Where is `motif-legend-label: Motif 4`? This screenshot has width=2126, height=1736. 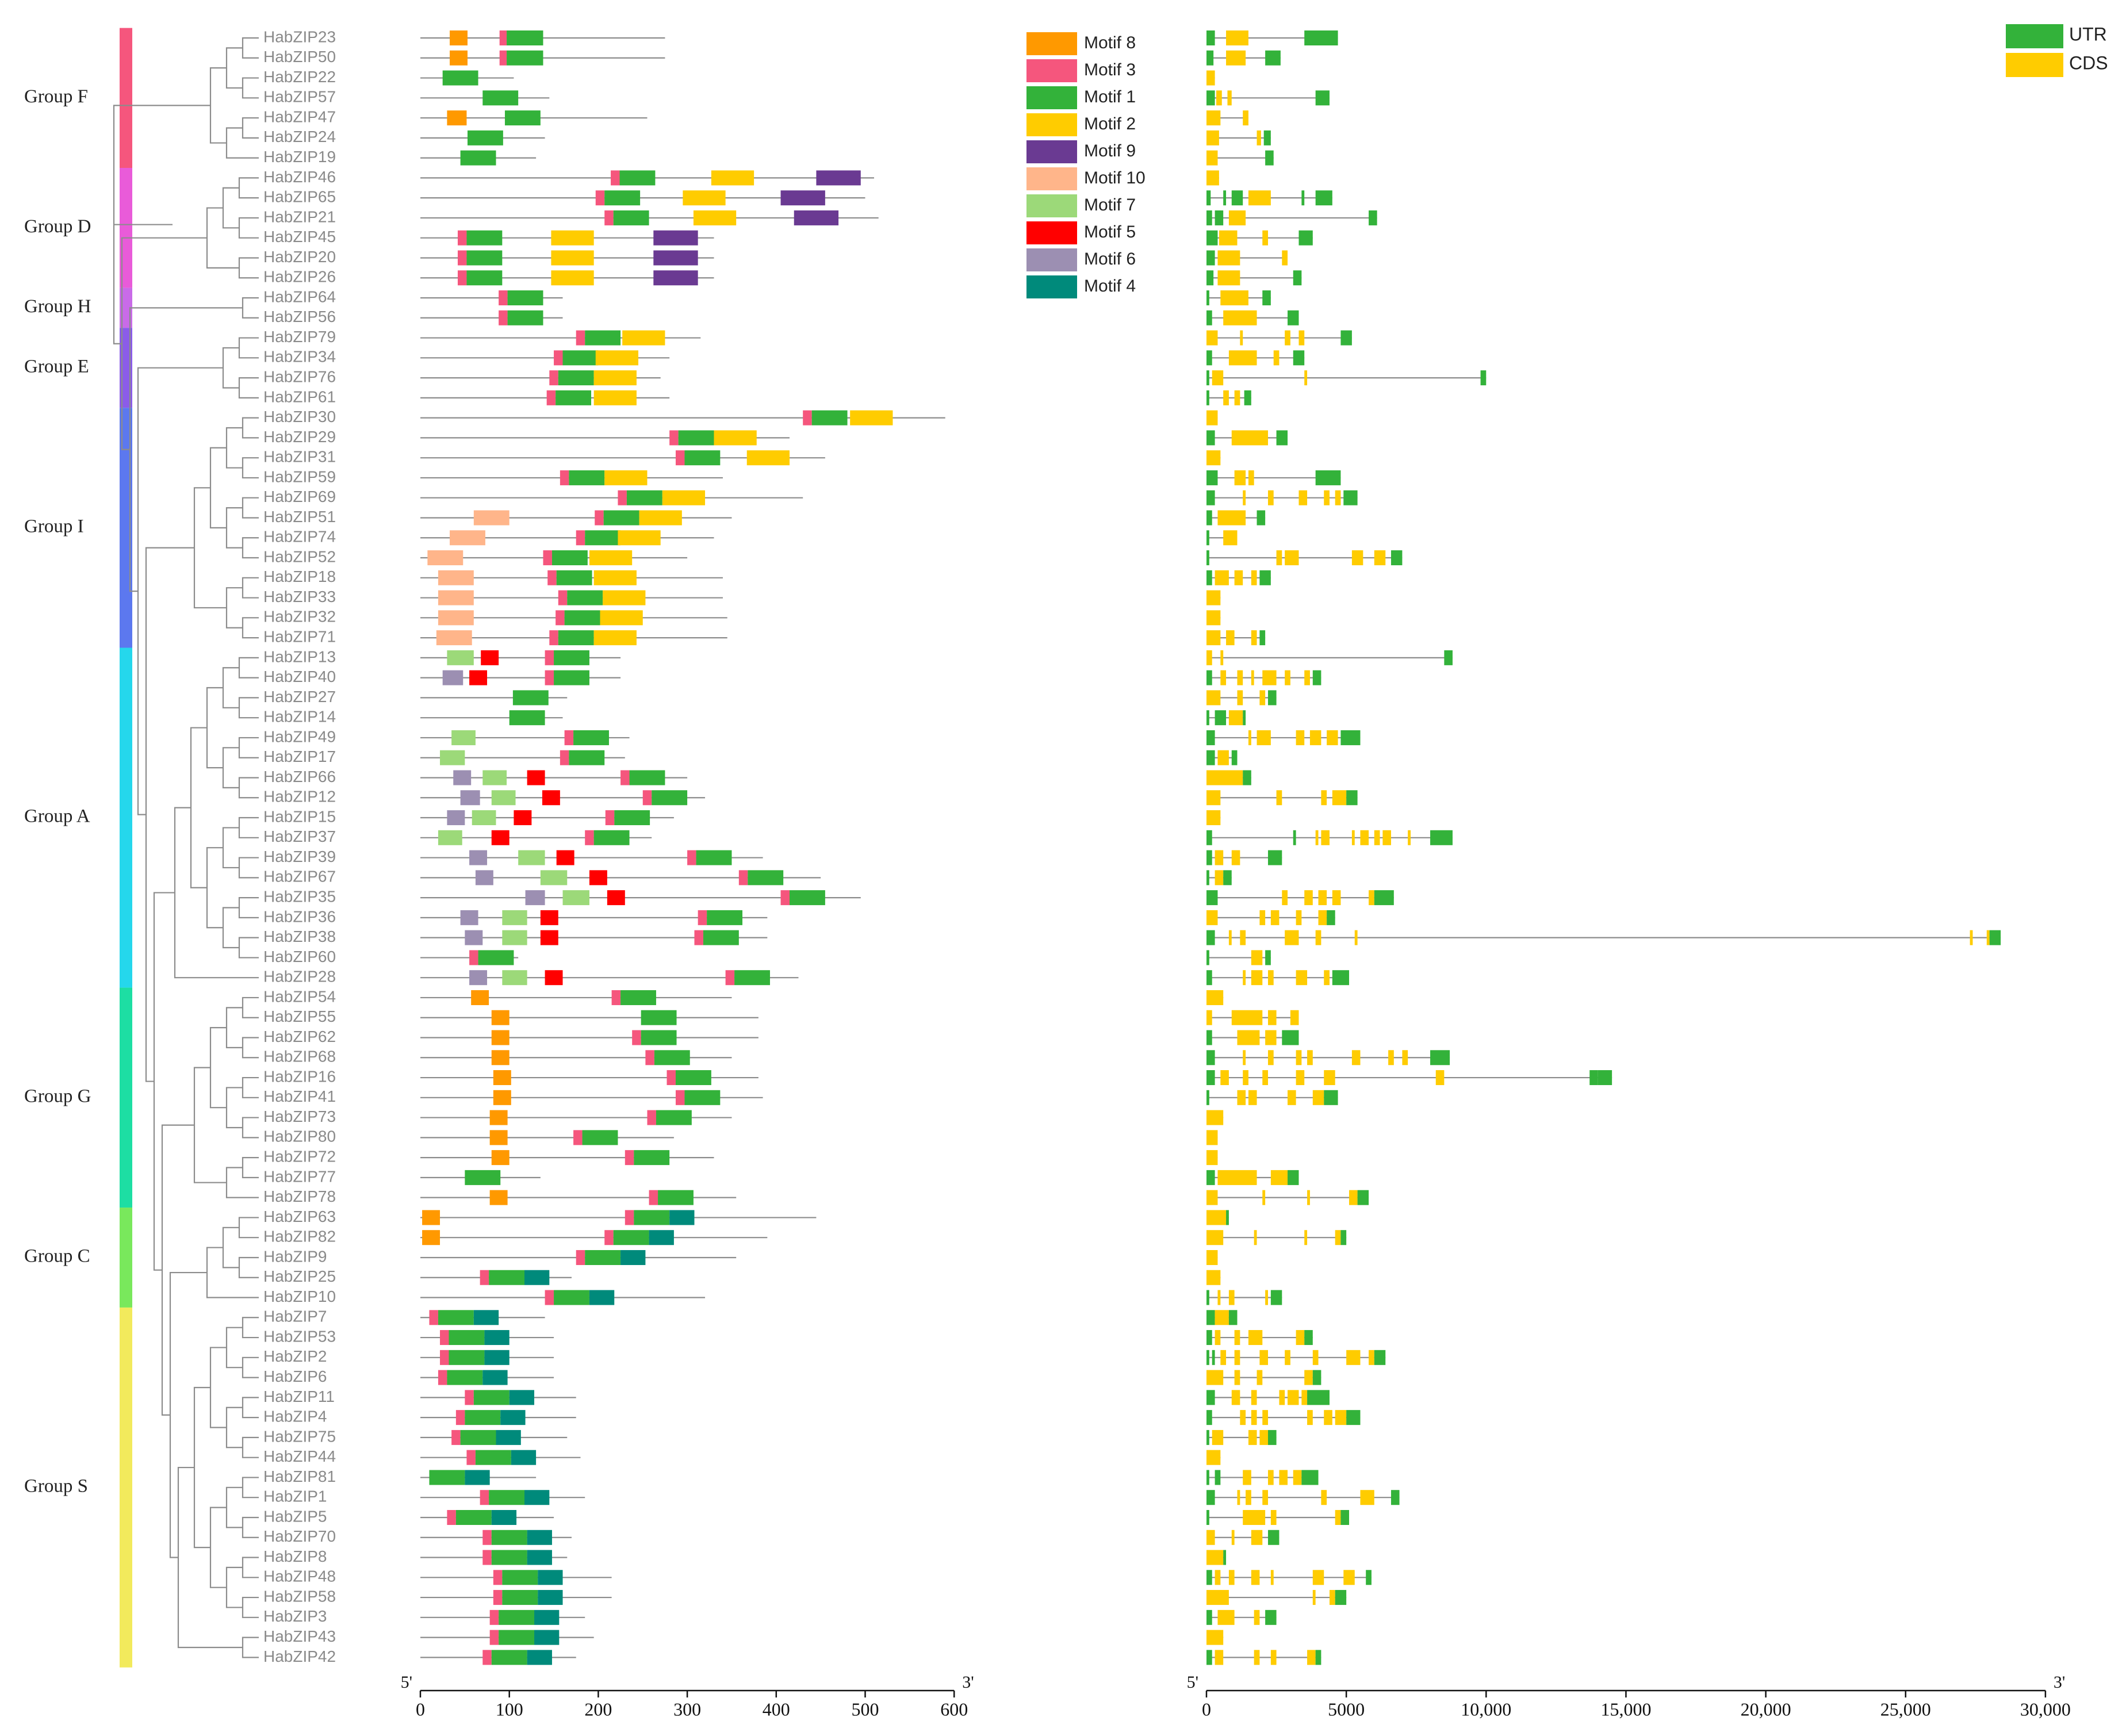 motif-legend-label: Motif 4 is located at coordinates (1110, 286).